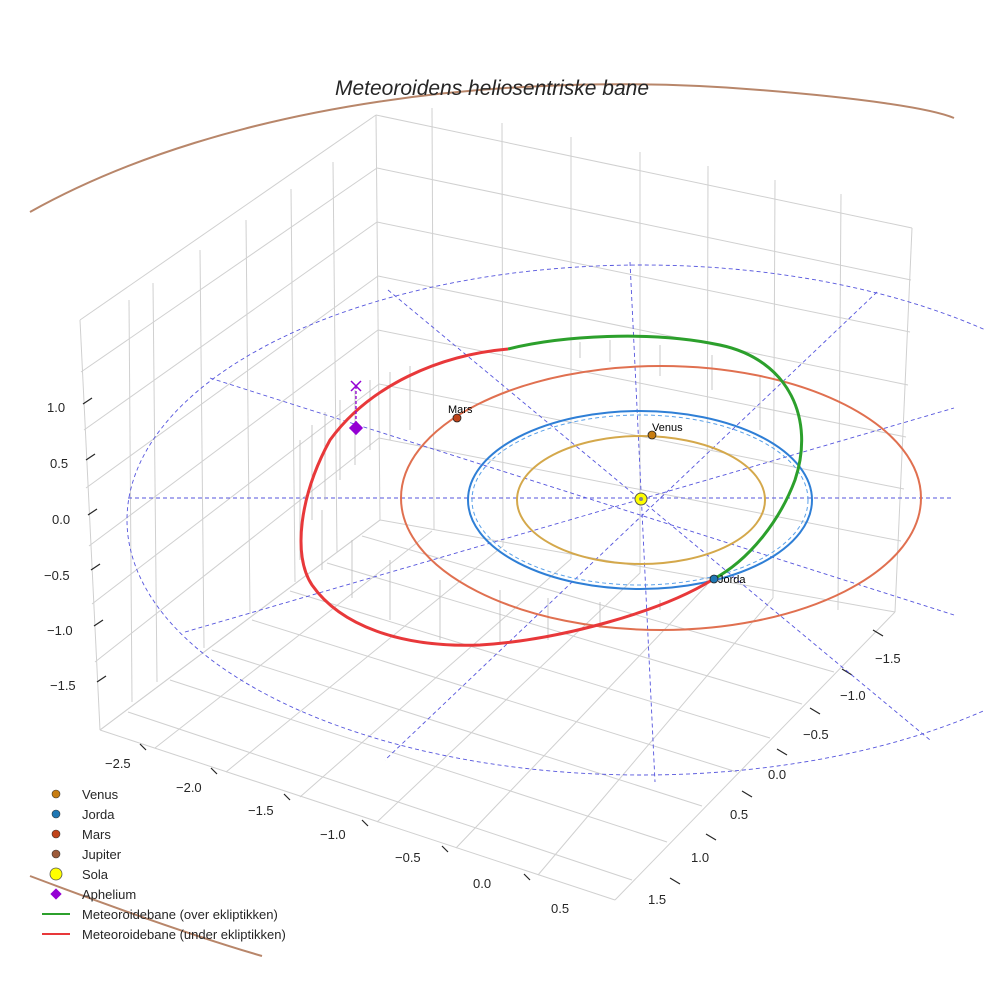 The height and width of the screenshot is (984, 984). Describe the element at coordinates (888, 658) in the screenshot. I see `y-tick-label: −1.5` at that location.